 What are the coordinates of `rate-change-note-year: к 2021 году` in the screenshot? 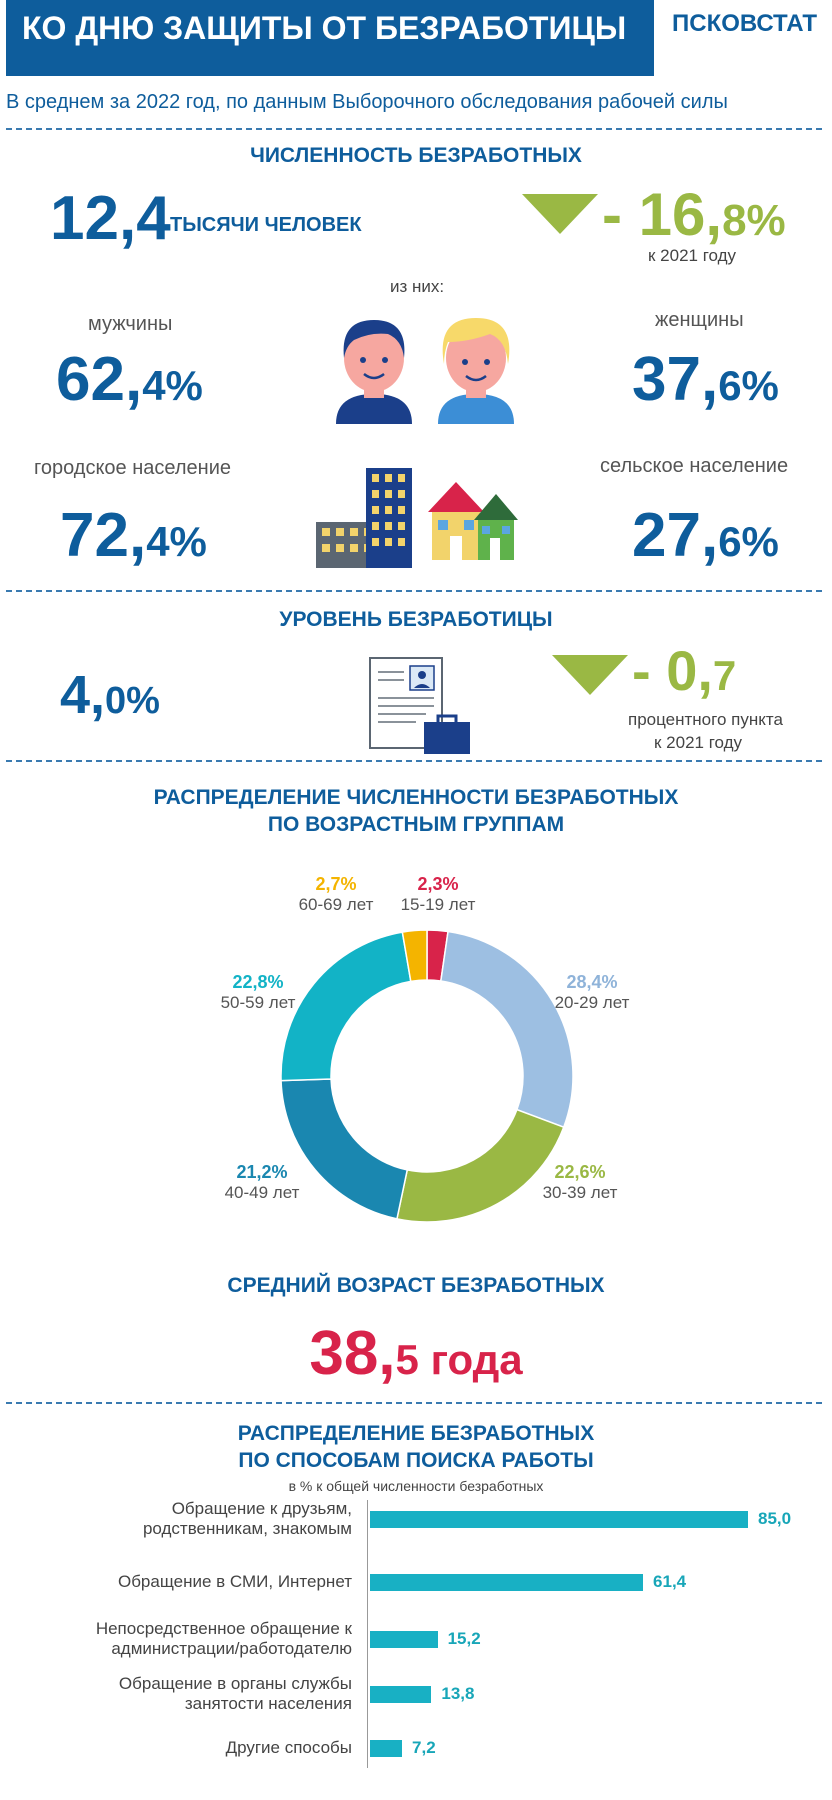 It's located at (698, 742).